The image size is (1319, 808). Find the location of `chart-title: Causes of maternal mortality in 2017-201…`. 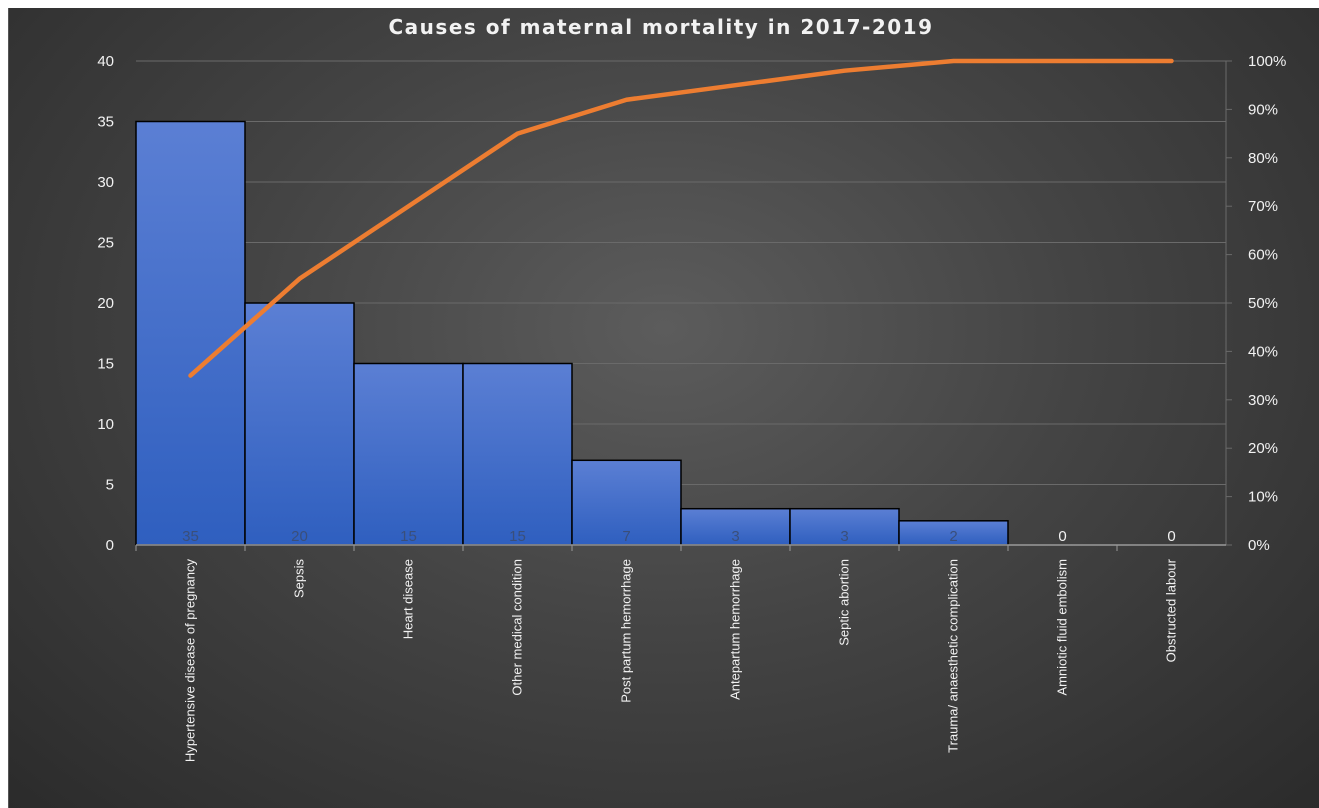

chart-title: Causes of maternal mortality in 2017-201… is located at coordinates (661, 27).